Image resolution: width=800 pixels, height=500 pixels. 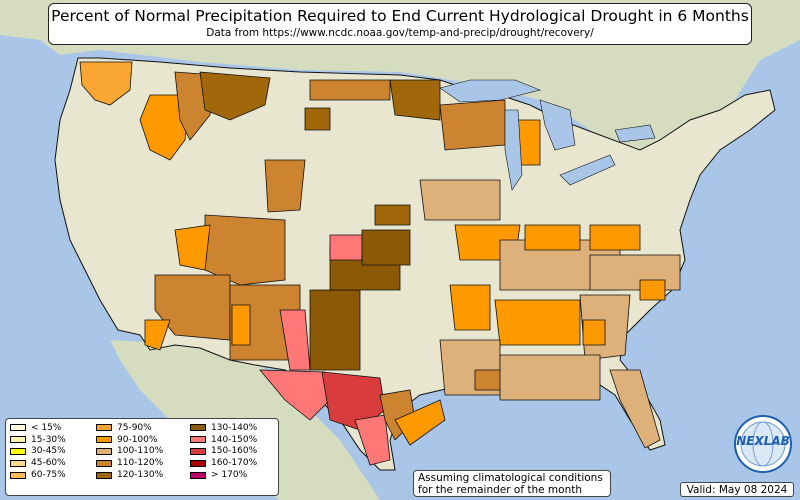 I want to click on region-virginia, so click(x=615, y=237).